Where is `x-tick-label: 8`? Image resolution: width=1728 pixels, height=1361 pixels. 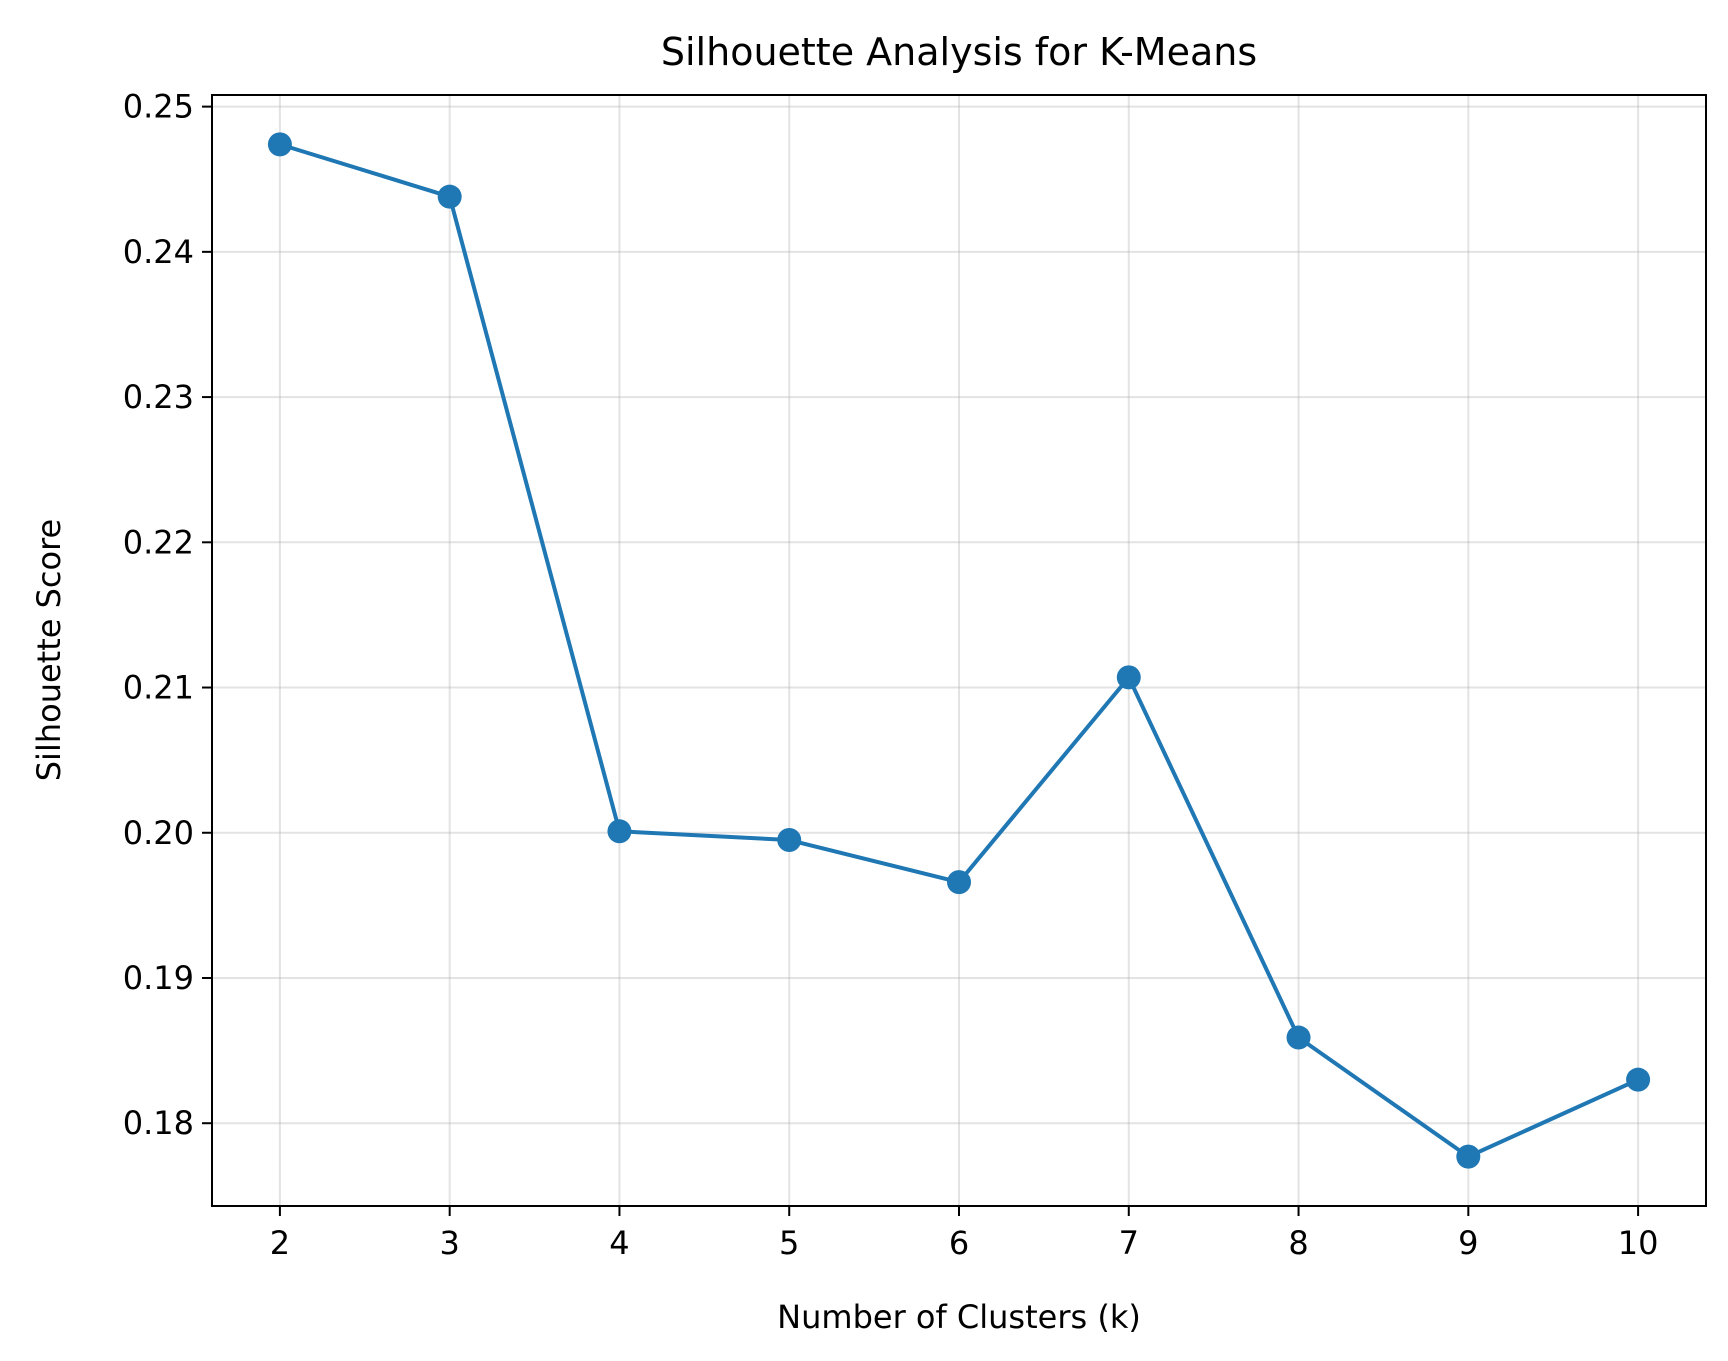
x-tick-label: 8 is located at coordinates (1298, 1243).